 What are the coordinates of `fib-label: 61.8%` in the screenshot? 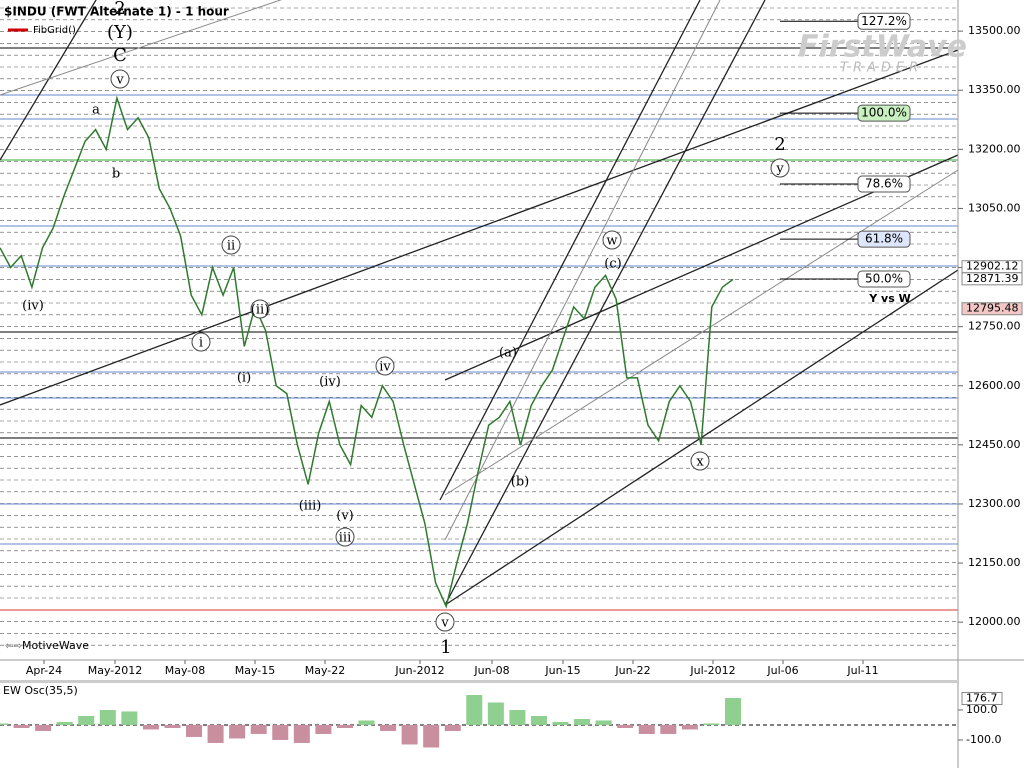 It's located at (884, 239).